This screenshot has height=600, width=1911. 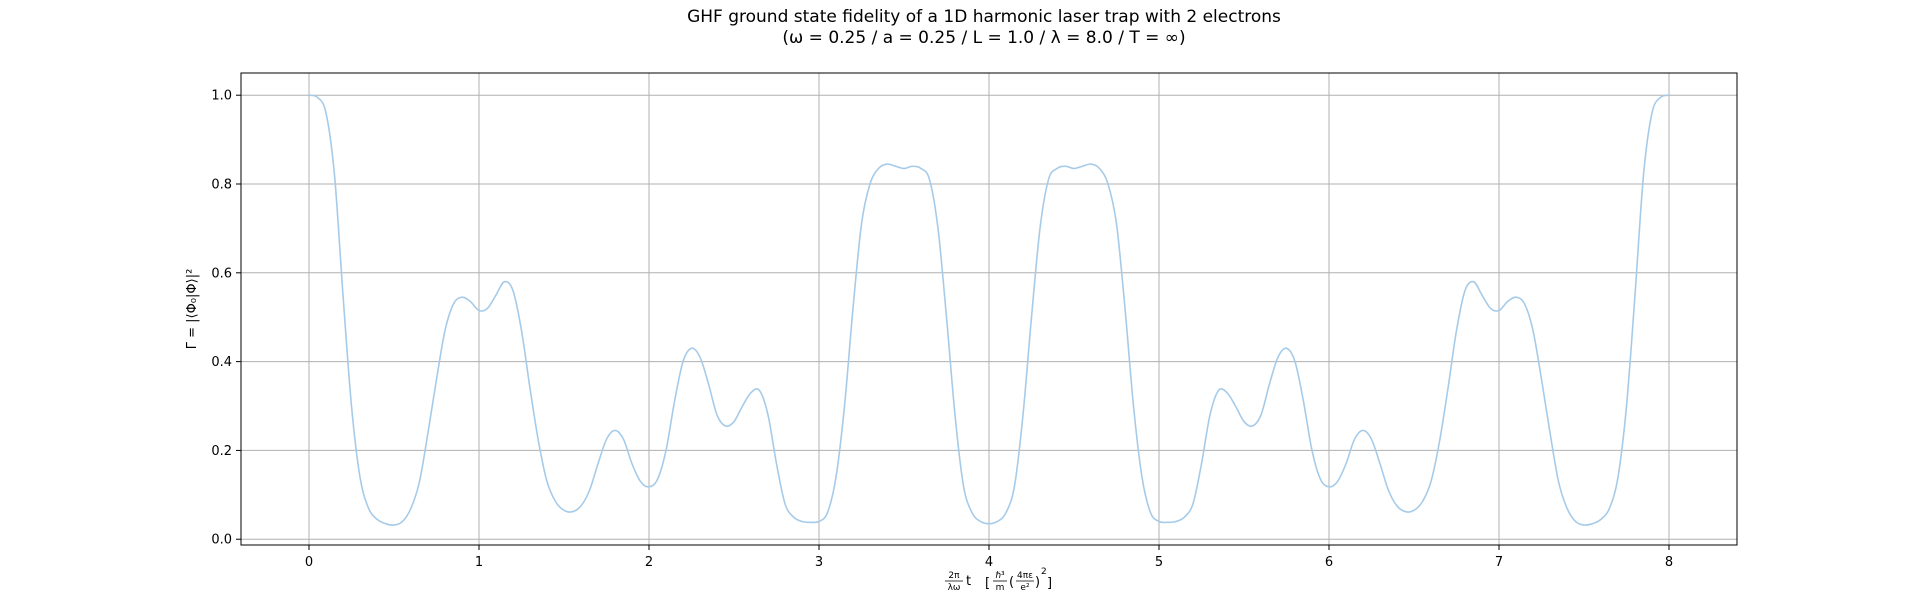 I want to click on x-label-frac-den: λω, so click(x=954, y=588).